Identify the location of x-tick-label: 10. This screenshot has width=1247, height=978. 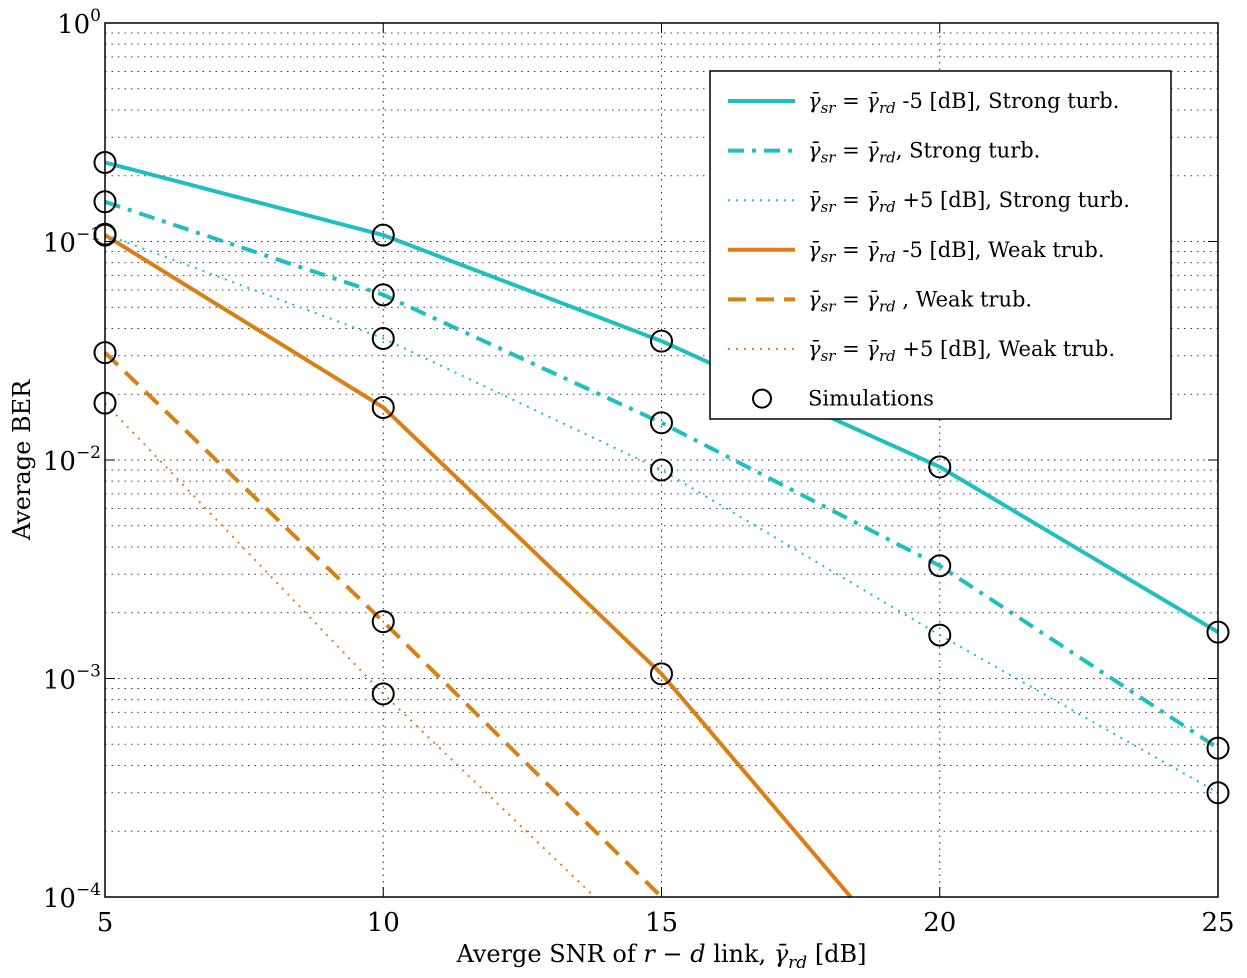
(383, 923).